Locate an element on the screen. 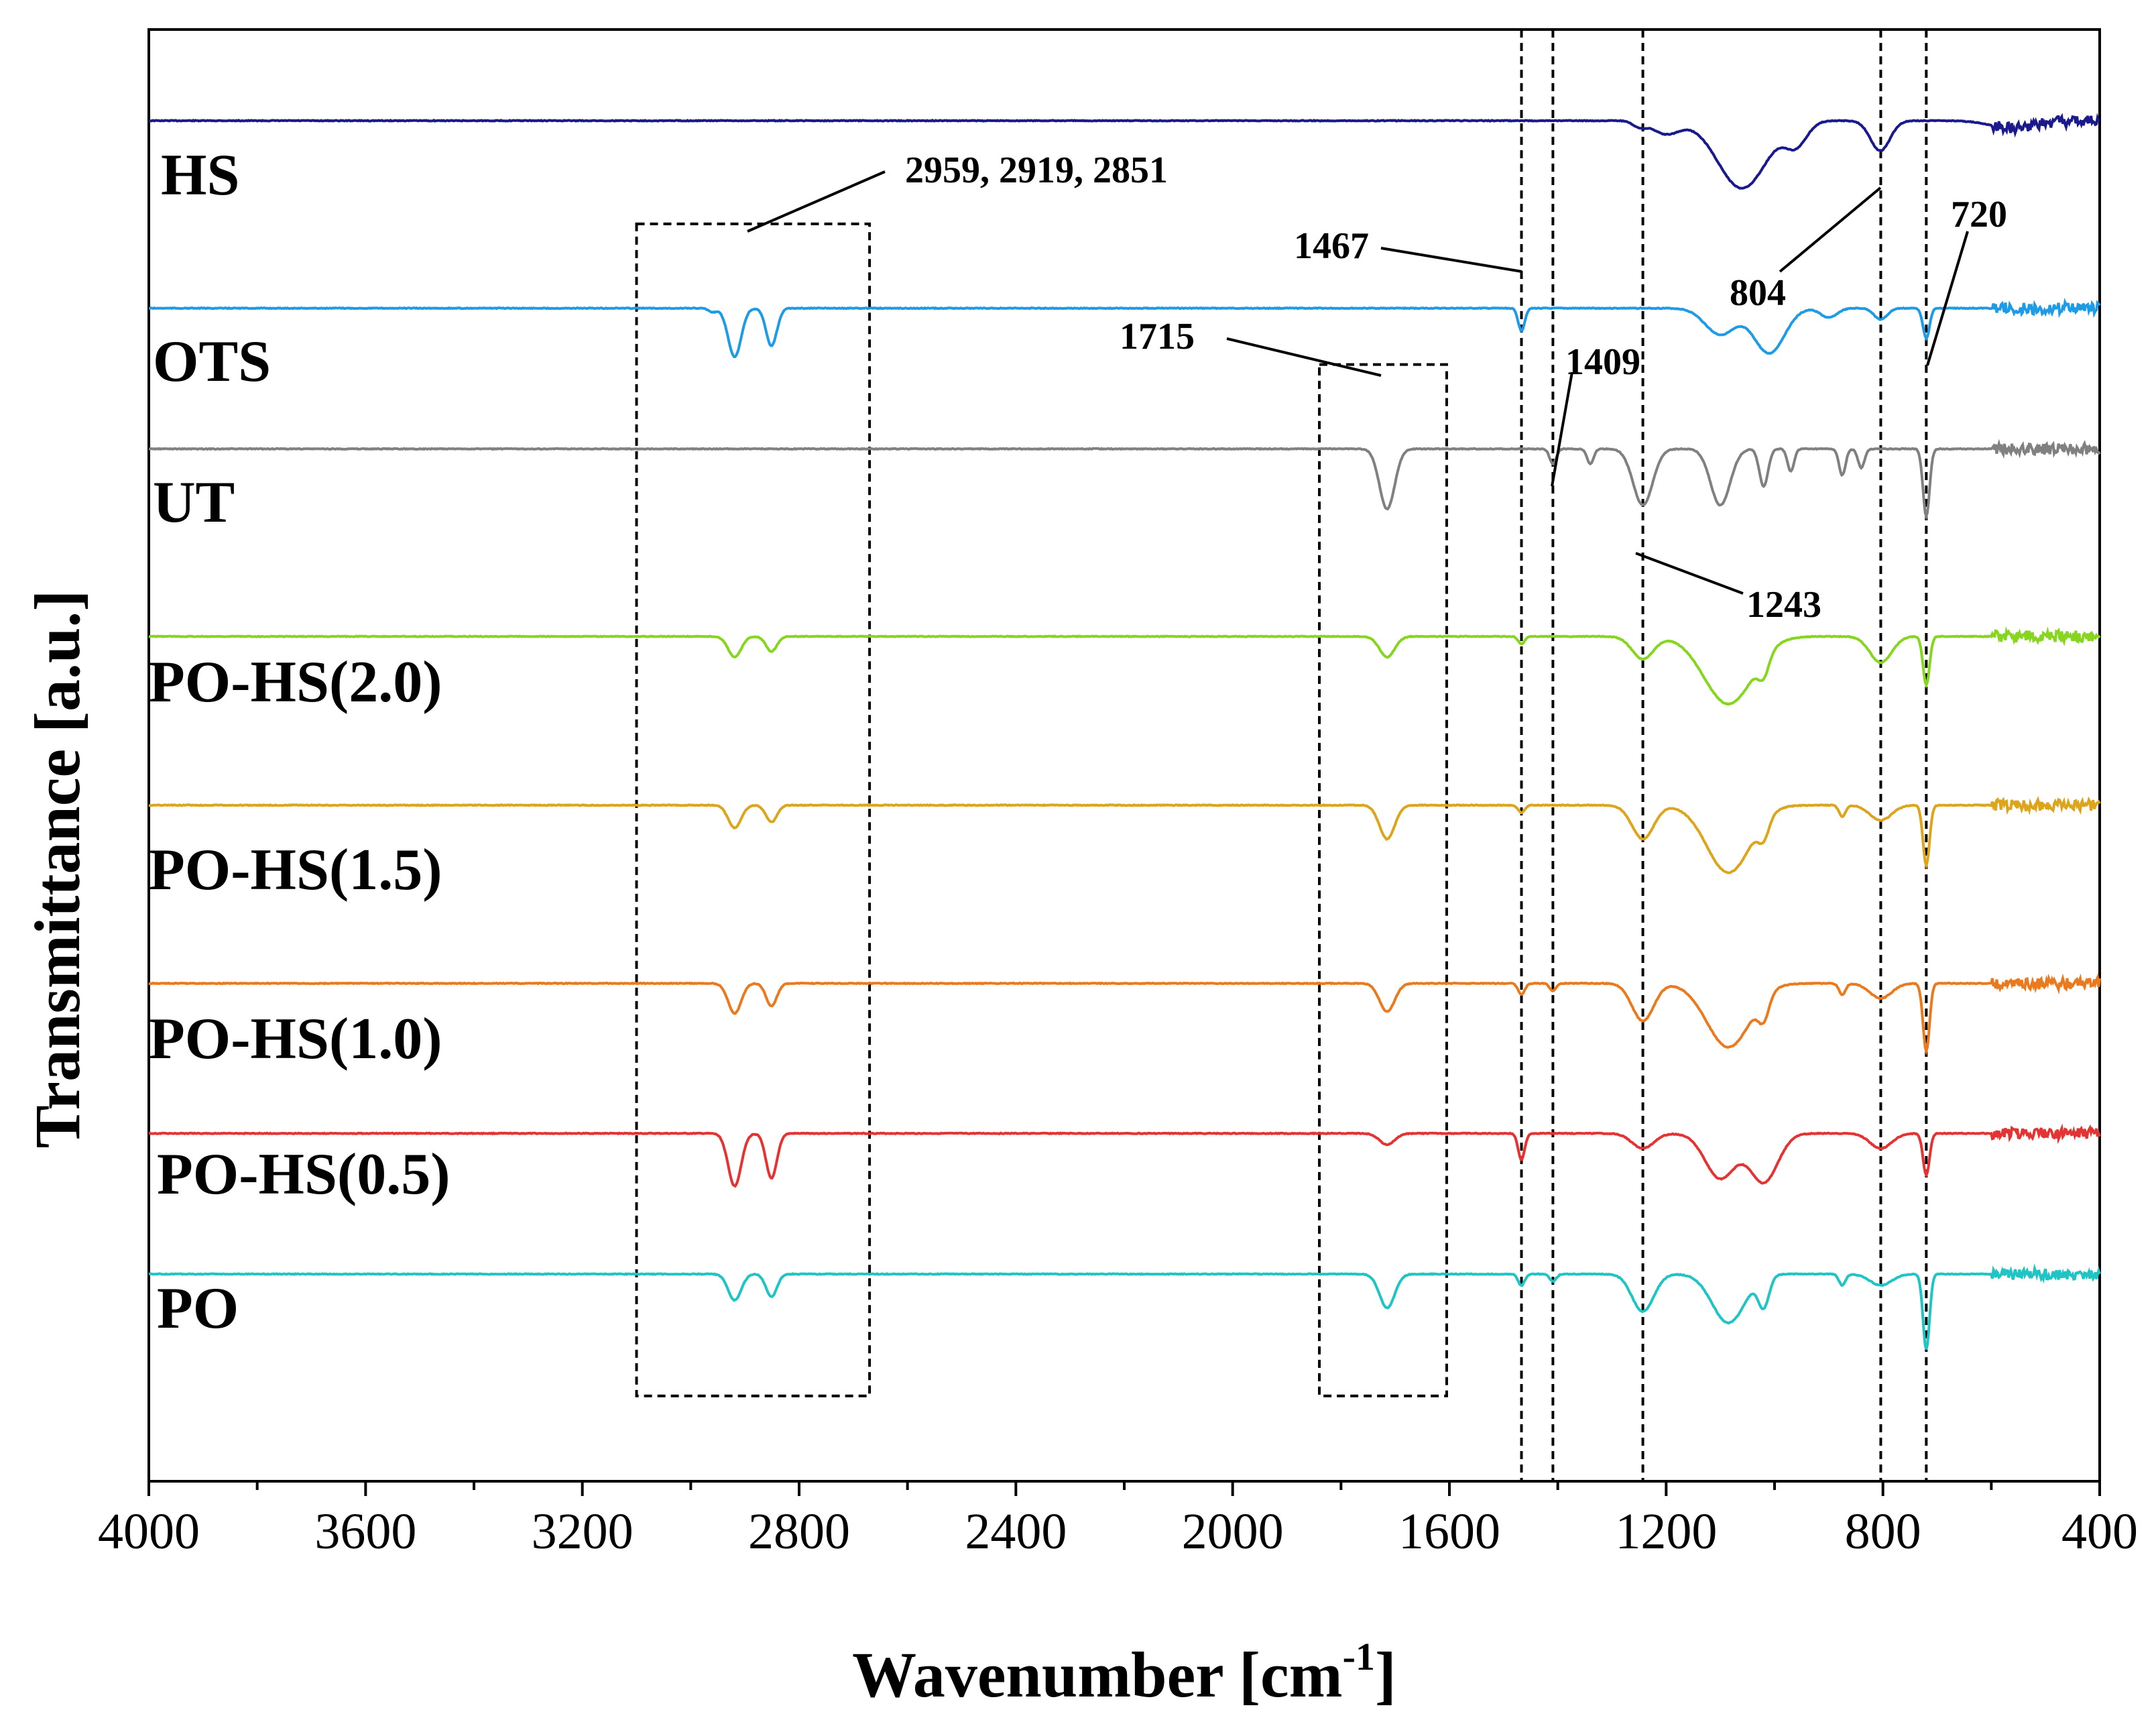 The image size is (2156, 1724). x-axis-title-suffix: ] is located at coordinates (1385, 1675).